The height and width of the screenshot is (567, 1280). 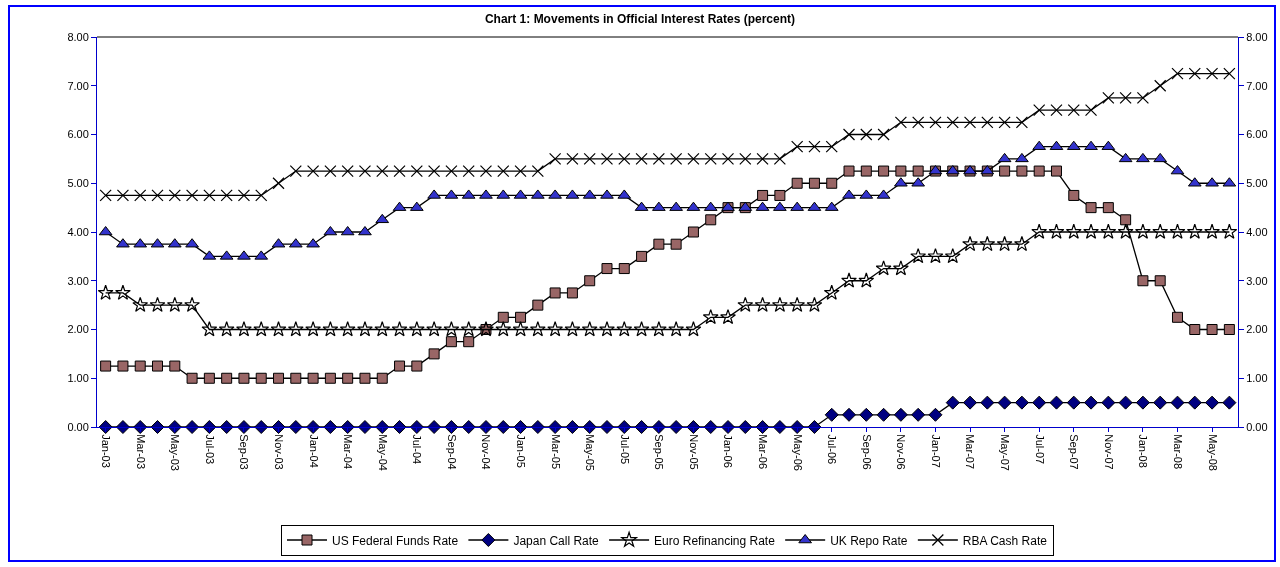 What do you see at coordinates (1005, 540) in the screenshot?
I see `legend-label: RBA Cash Rate` at bounding box center [1005, 540].